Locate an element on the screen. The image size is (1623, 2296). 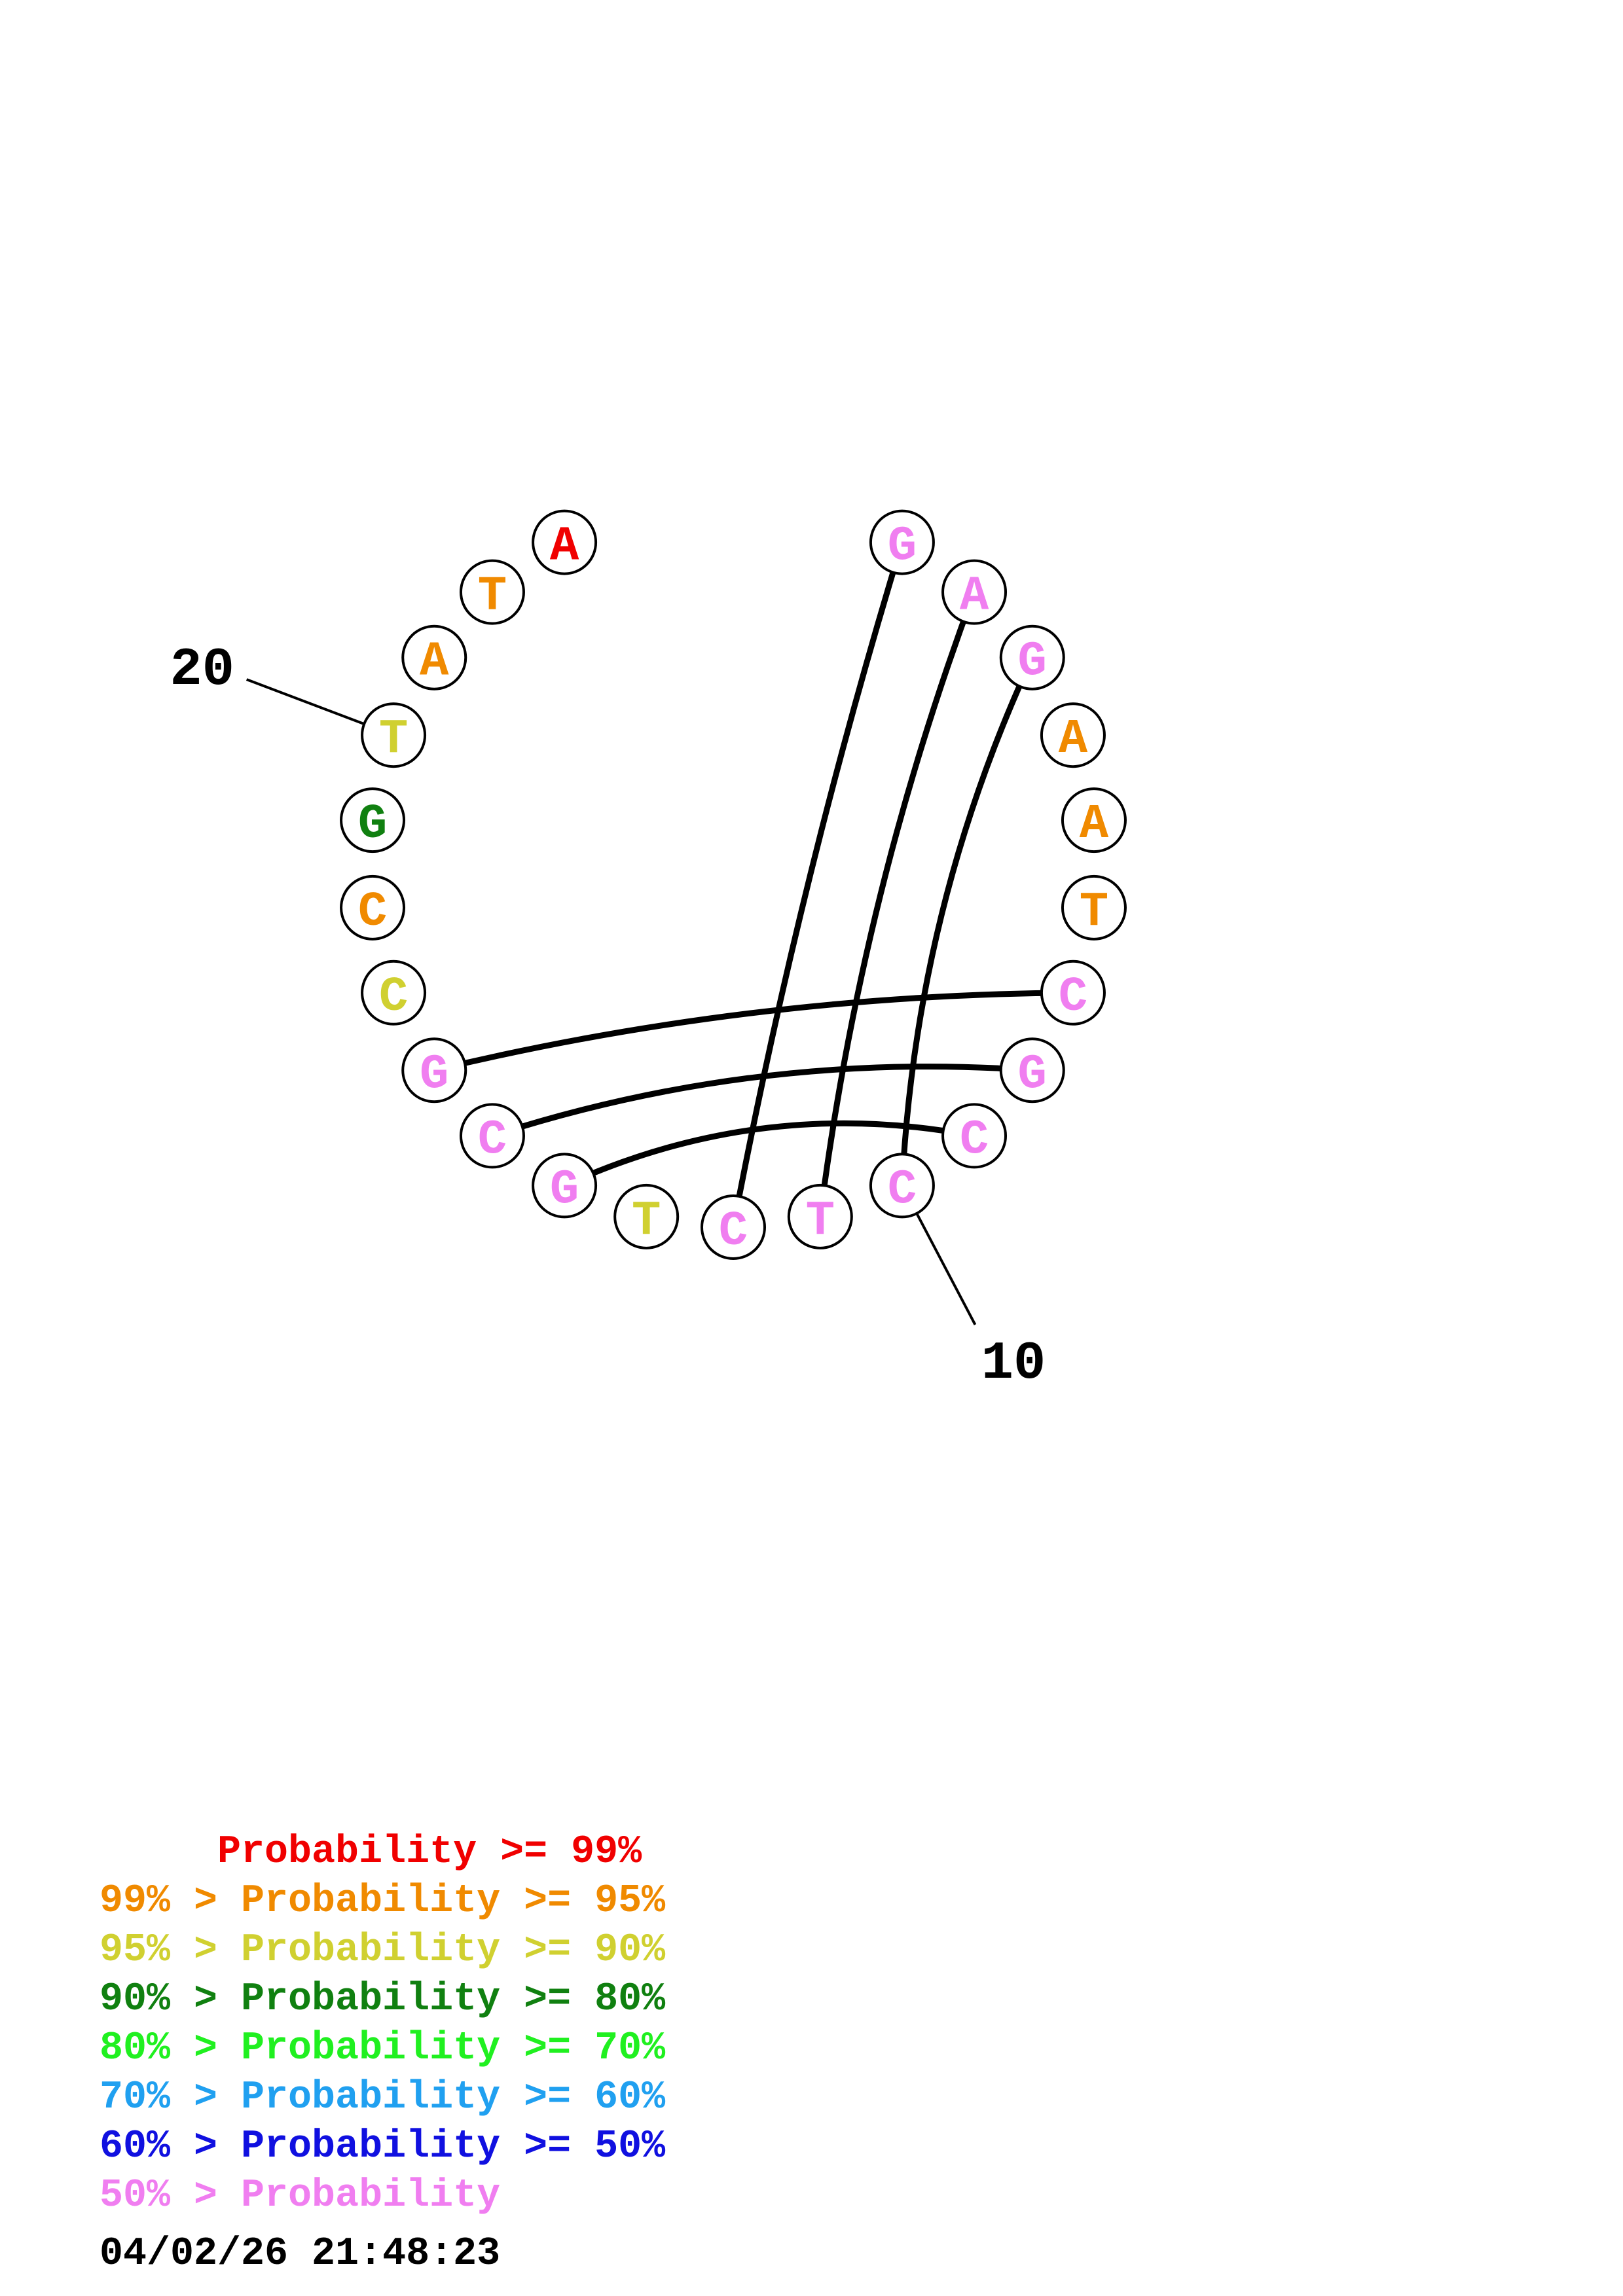
legend-entry: 70% > Probability >= 60% is located at coordinates (383, 2097).